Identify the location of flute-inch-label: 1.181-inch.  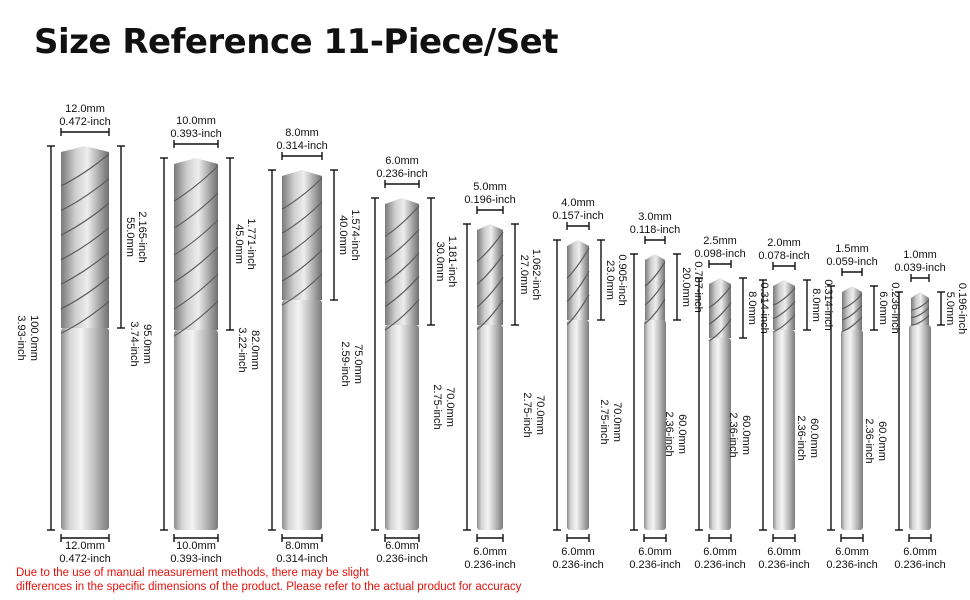
(452, 261).